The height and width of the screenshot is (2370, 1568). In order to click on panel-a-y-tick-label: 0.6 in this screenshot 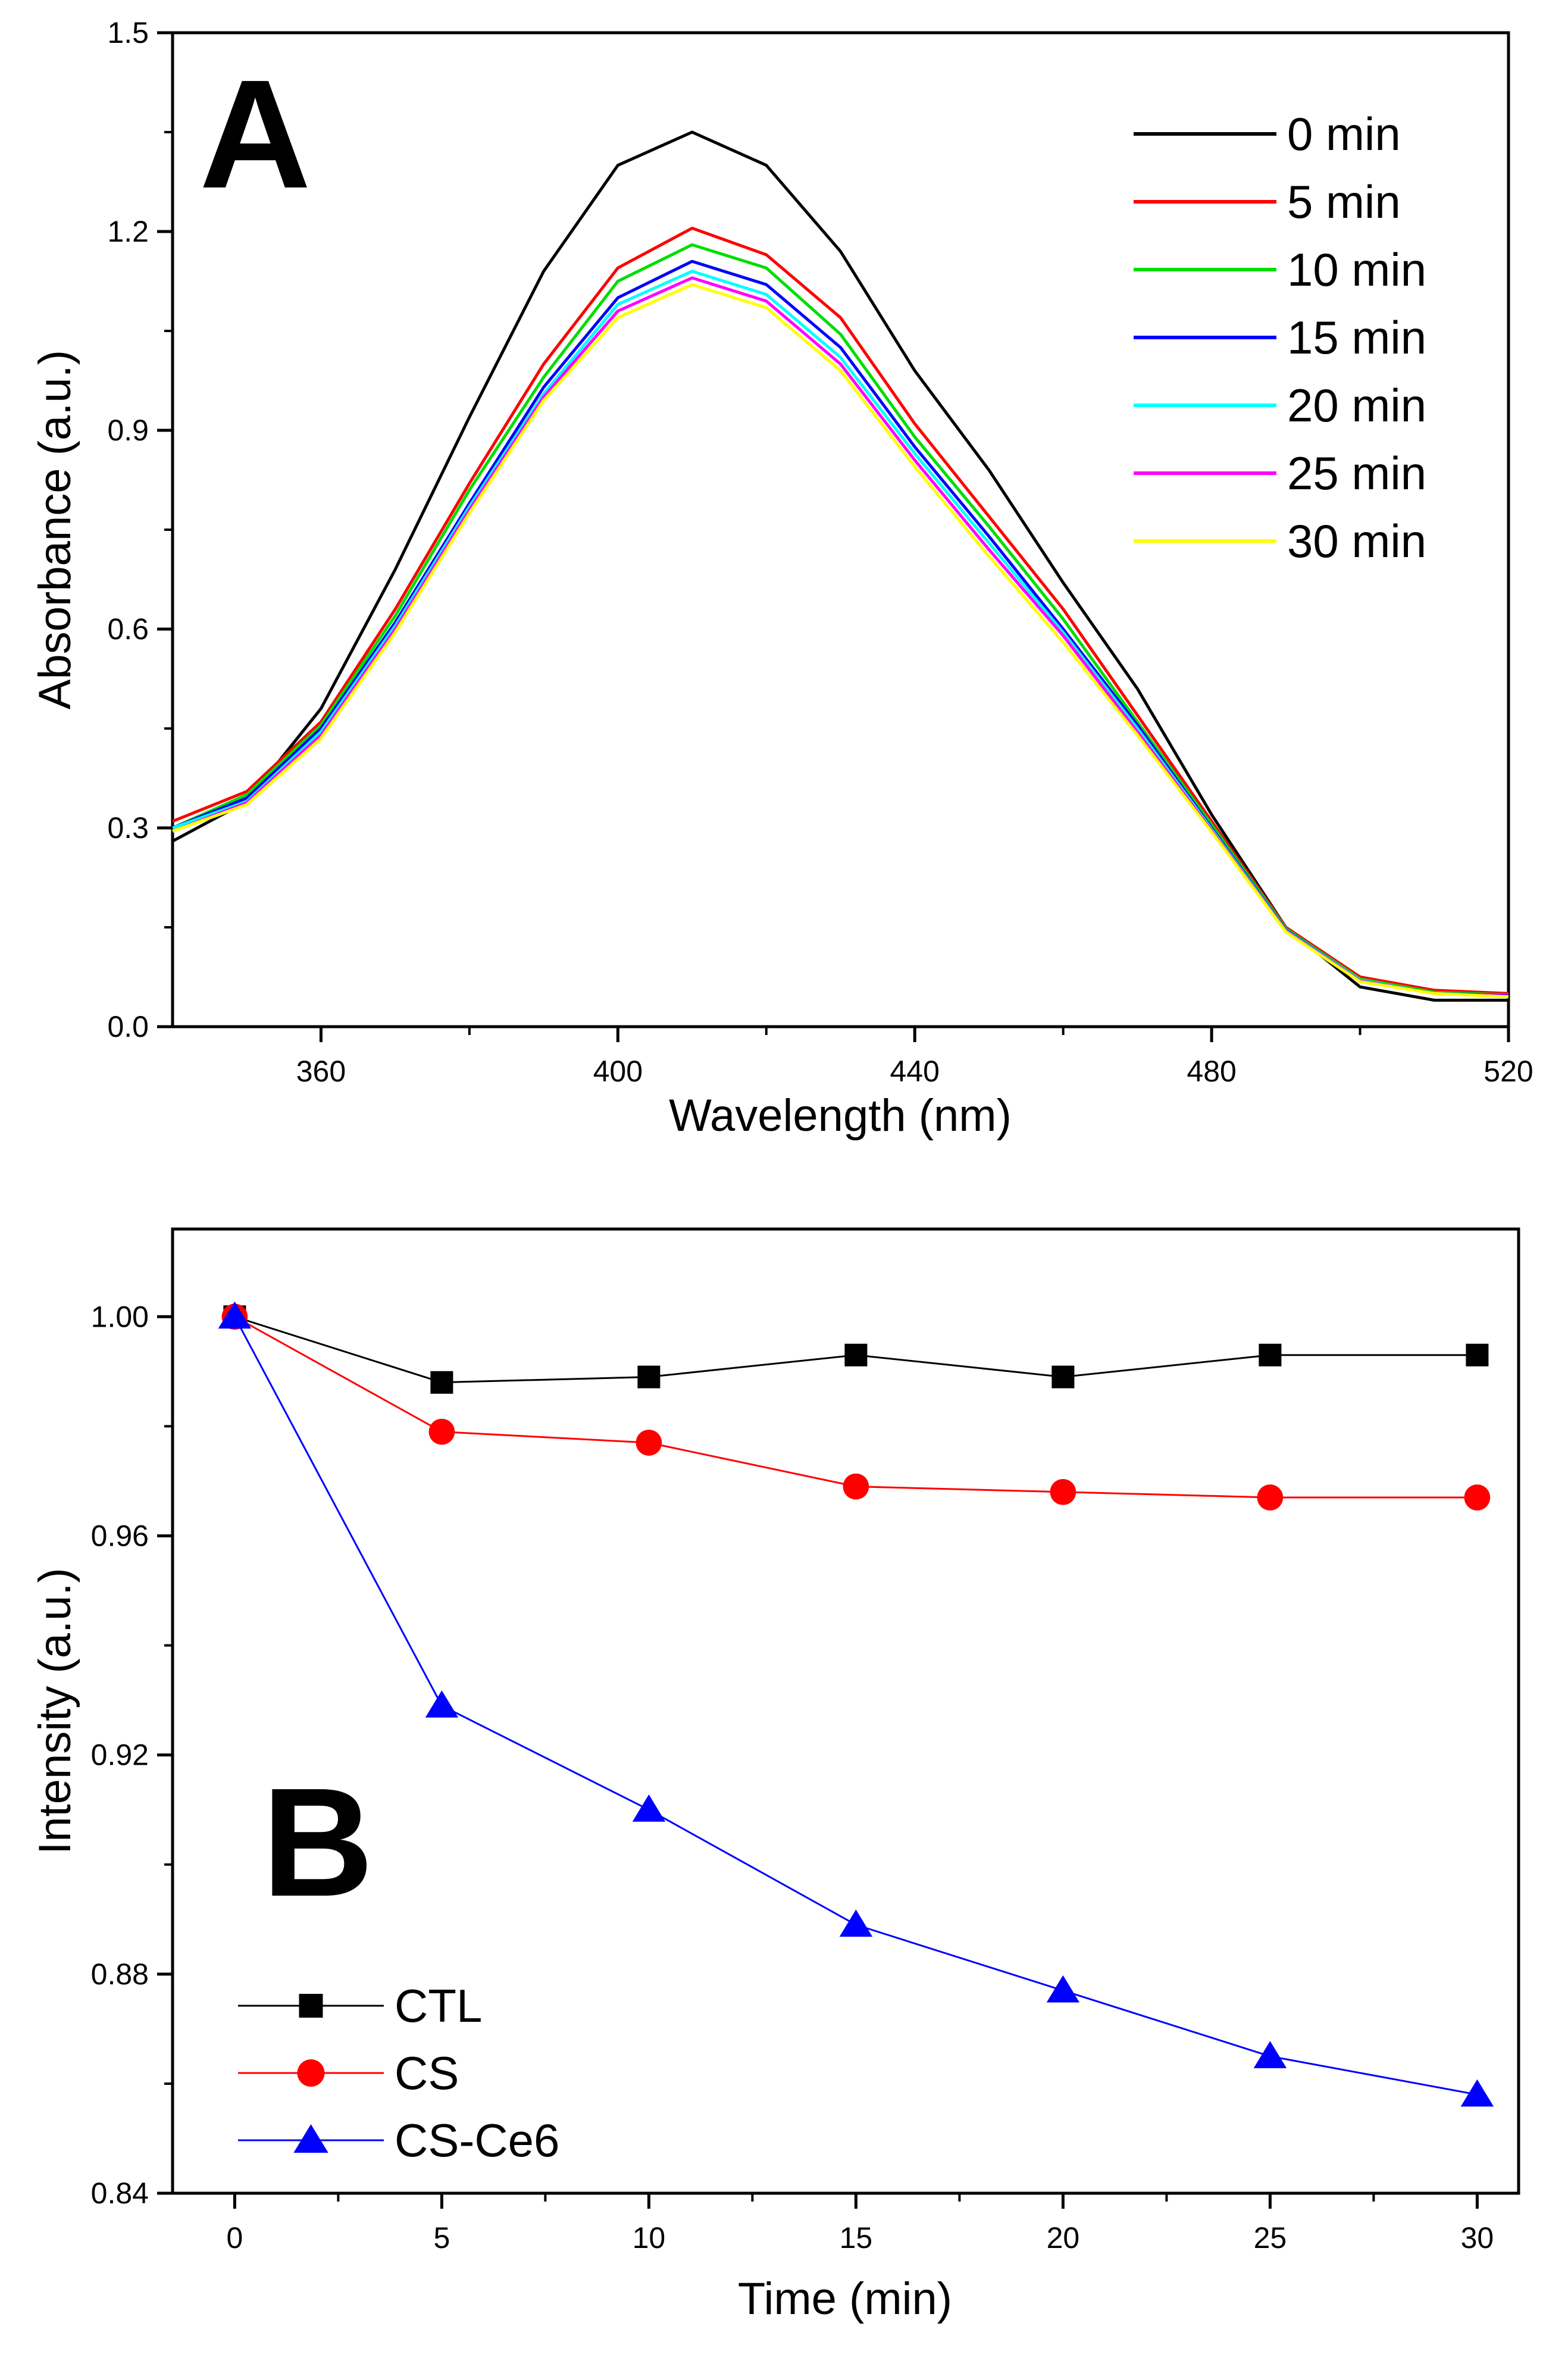, I will do `click(128, 629)`.